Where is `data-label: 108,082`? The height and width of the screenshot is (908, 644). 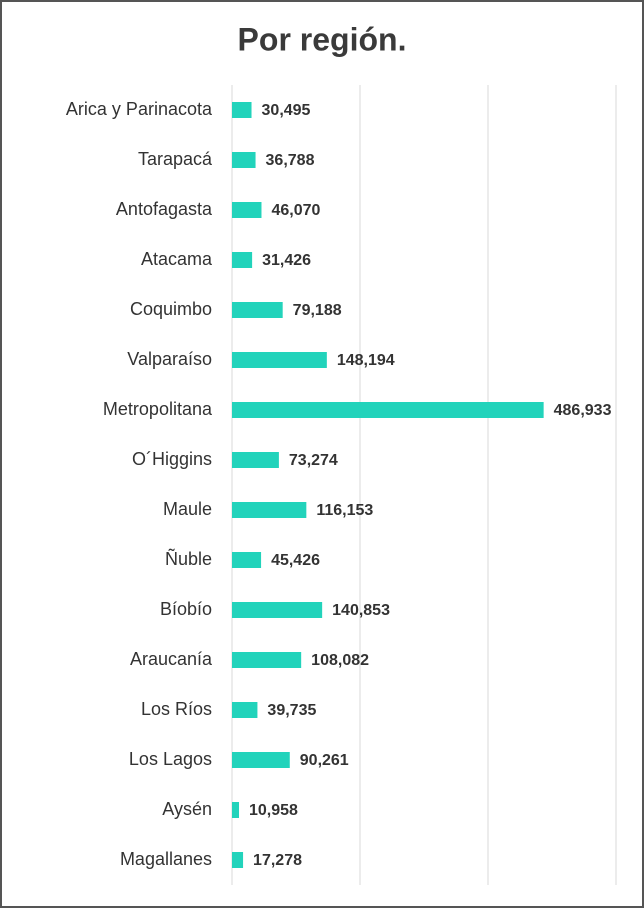 data-label: 108,082 is located at coordinates (340, 660).